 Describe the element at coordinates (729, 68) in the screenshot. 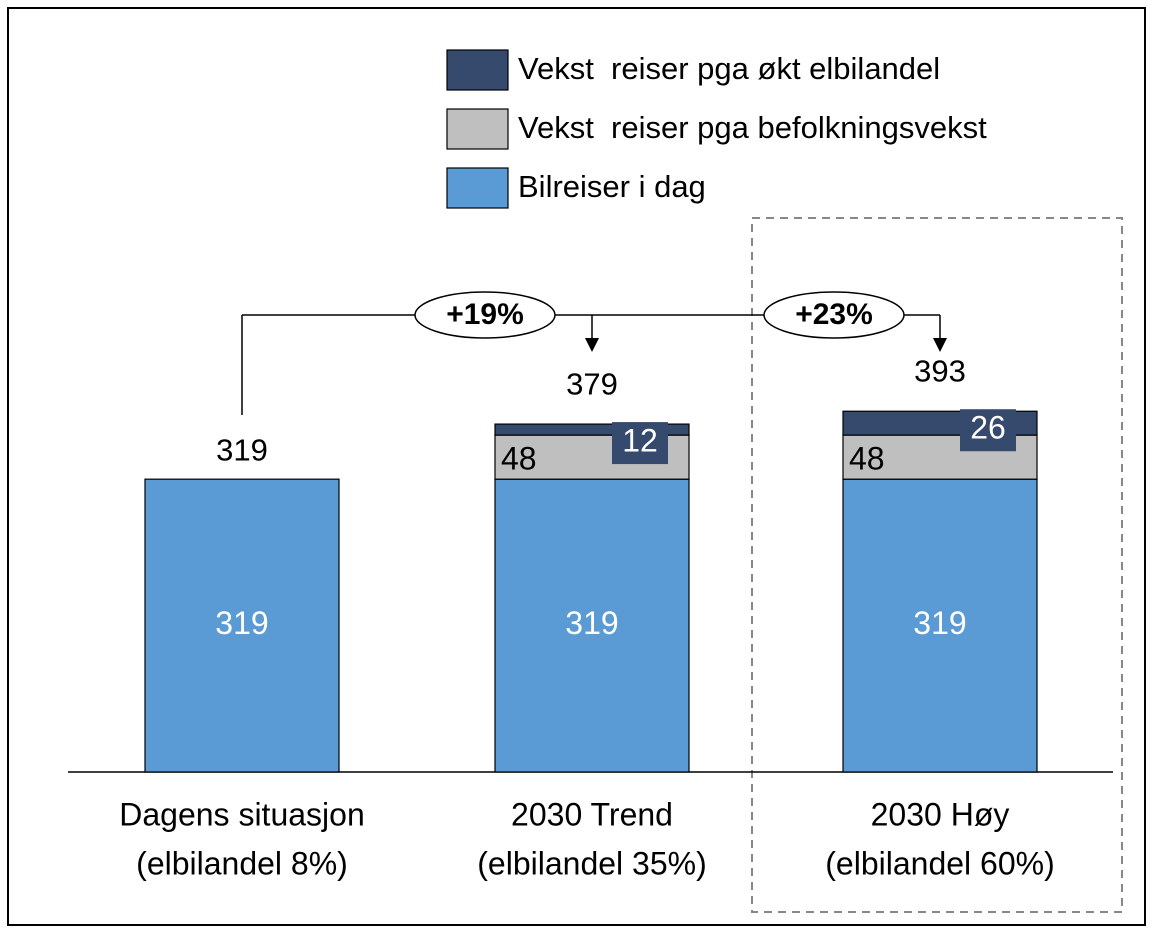

I see `legend-label: Vekst reiser pga økt elbilandel` at that location.